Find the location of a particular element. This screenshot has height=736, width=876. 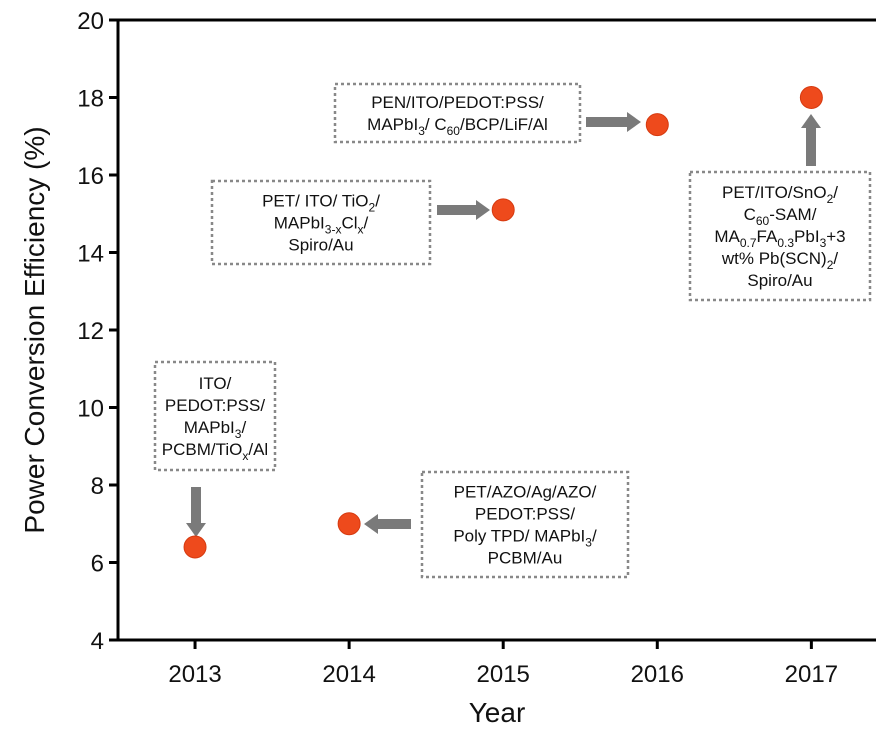

y-tick-label: 20 is located at coordinates (90, 21).